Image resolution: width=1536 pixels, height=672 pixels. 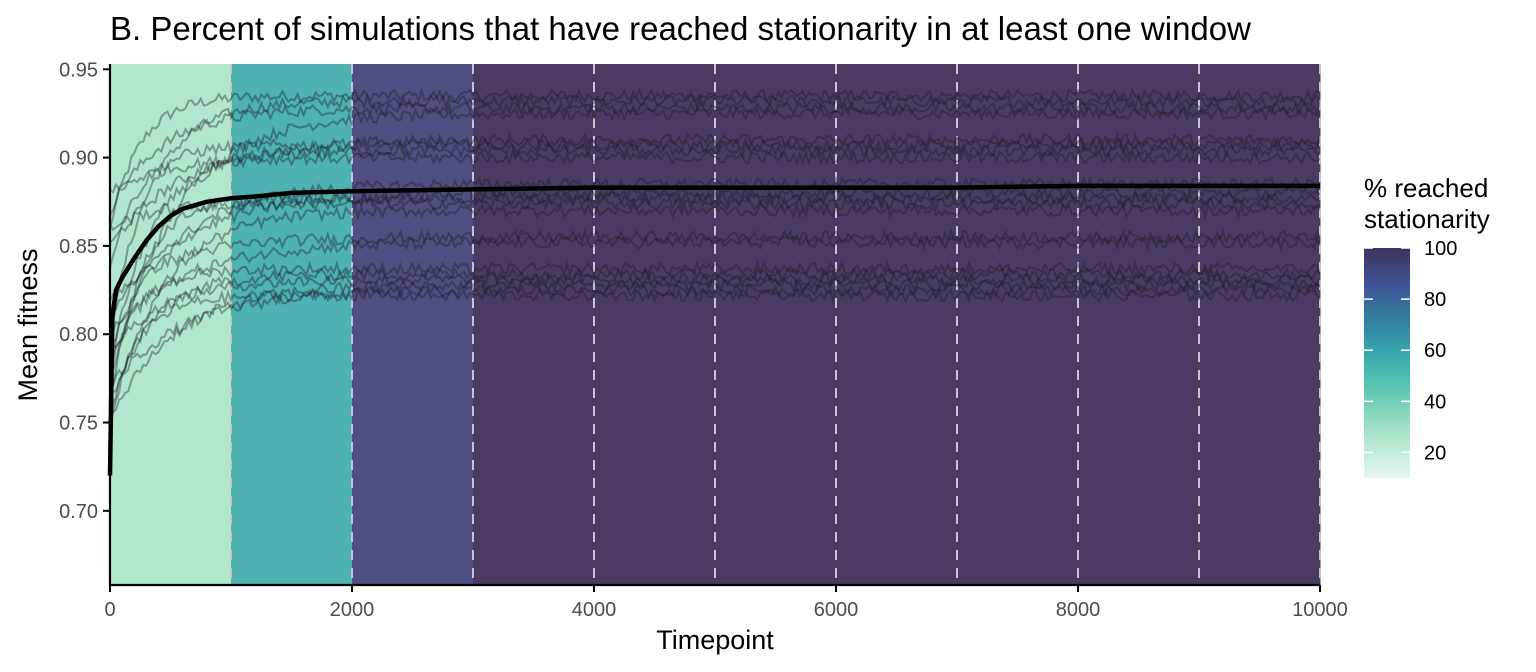 I want to click on y-axis-title: Mean fitness, so click(x=28, y=324).